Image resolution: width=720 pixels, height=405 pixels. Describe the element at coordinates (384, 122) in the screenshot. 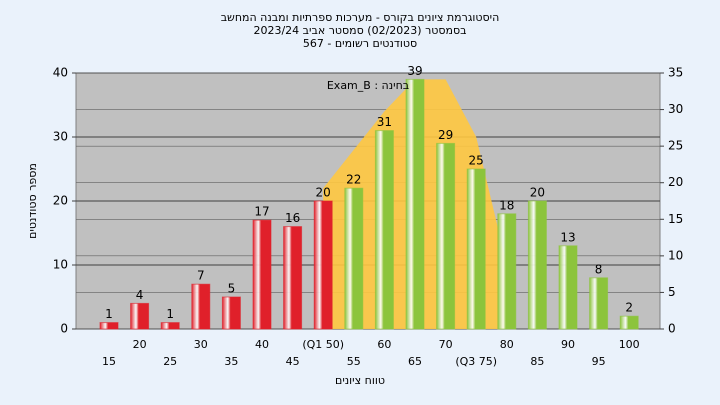

I see `data-label: 31` at that location.